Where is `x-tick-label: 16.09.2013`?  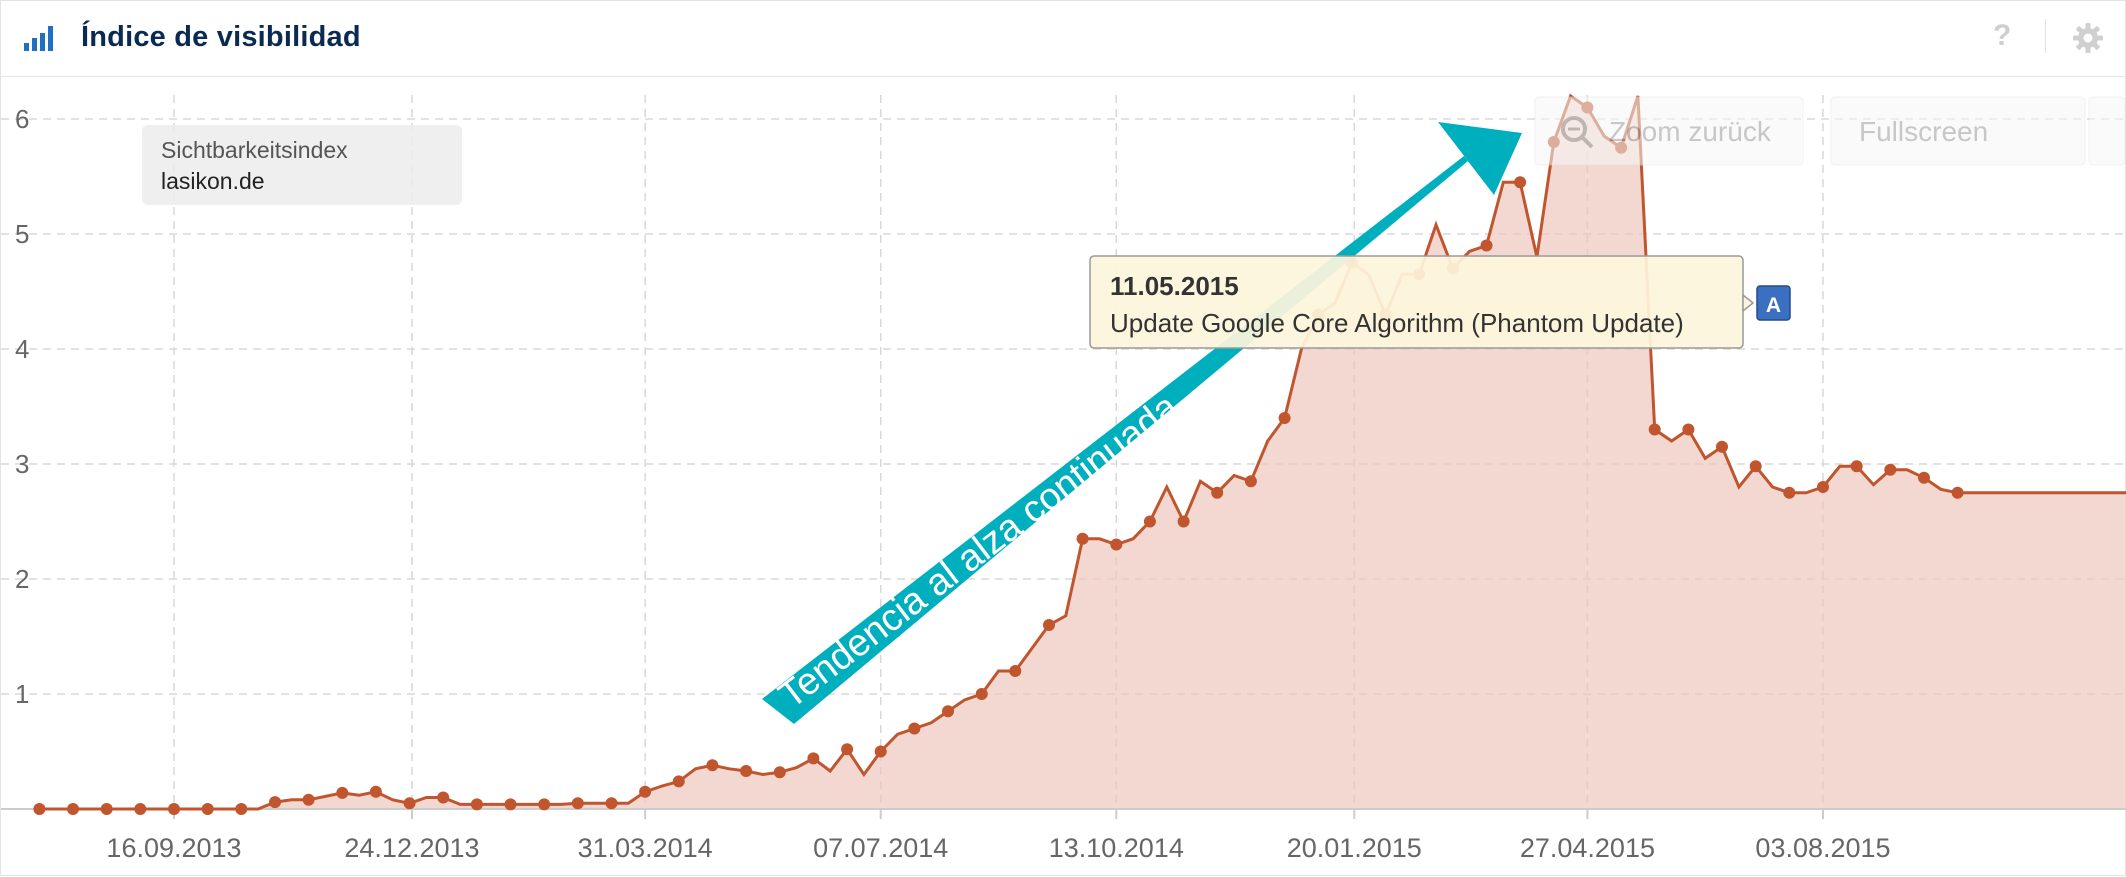 x-tick-label: 16.09.2013 is located at coordinates (173, 848).